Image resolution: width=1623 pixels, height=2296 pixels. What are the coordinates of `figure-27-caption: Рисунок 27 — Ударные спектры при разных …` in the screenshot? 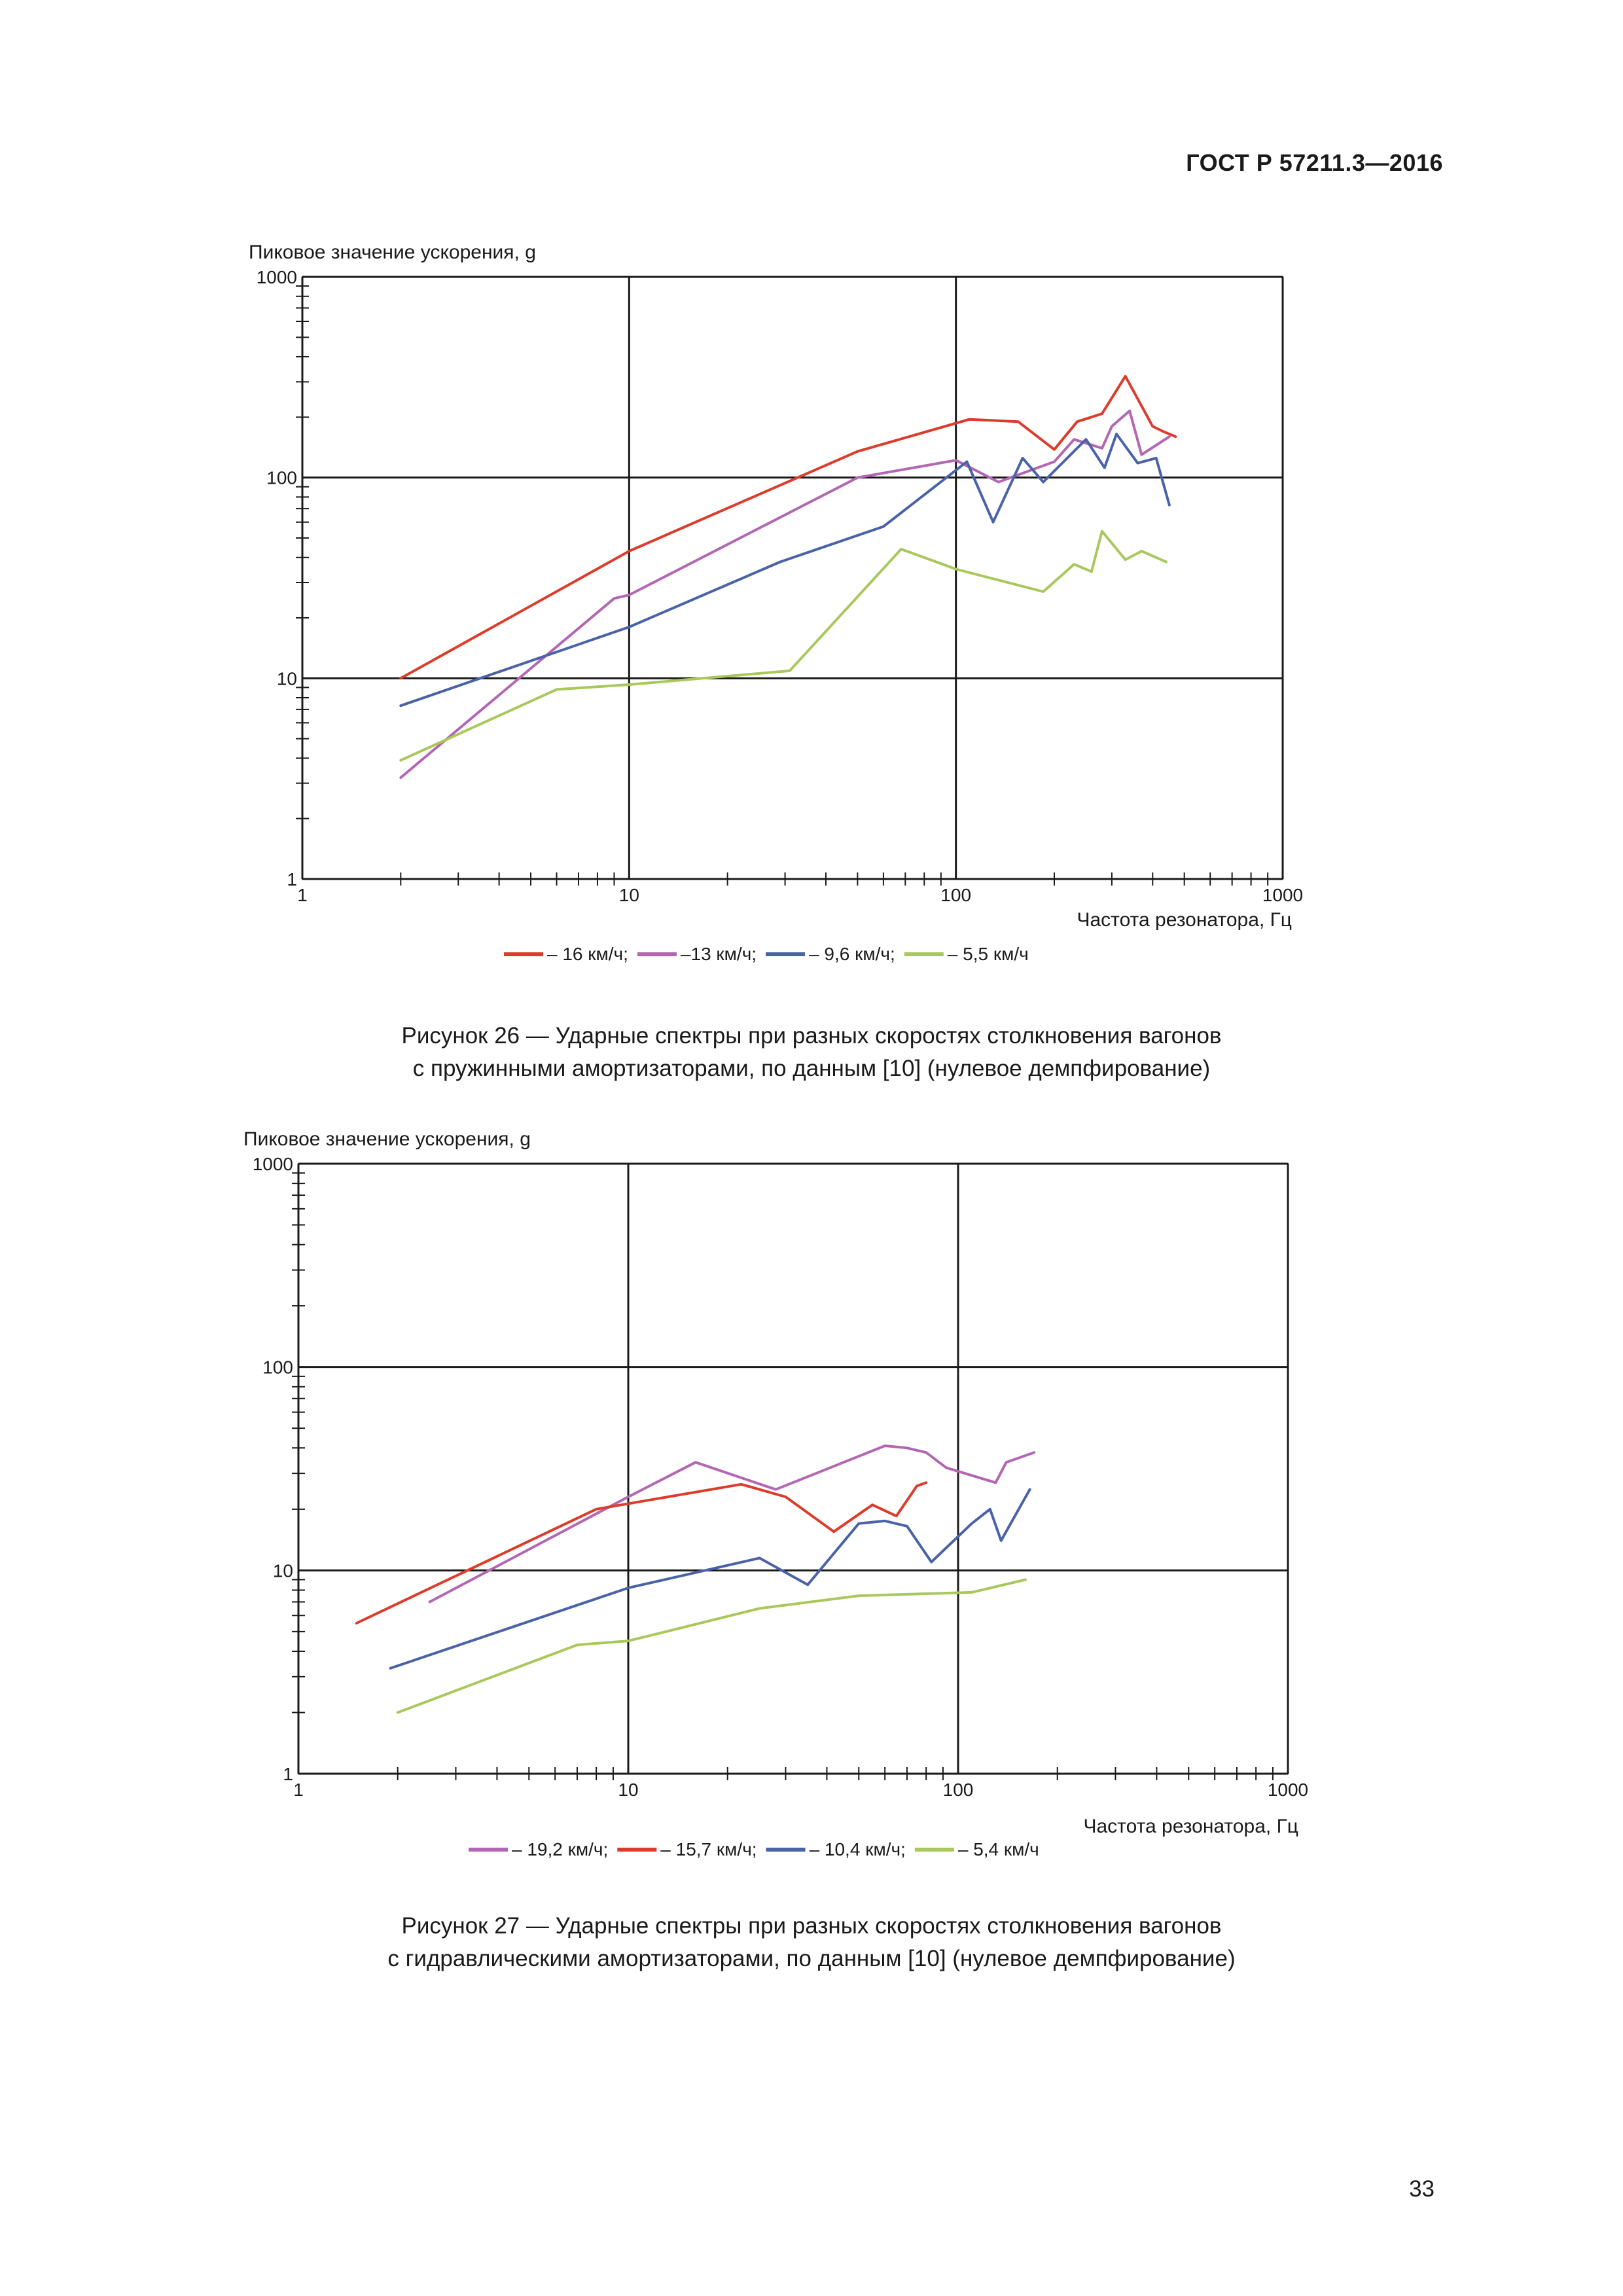 It's located at (811, 1942).